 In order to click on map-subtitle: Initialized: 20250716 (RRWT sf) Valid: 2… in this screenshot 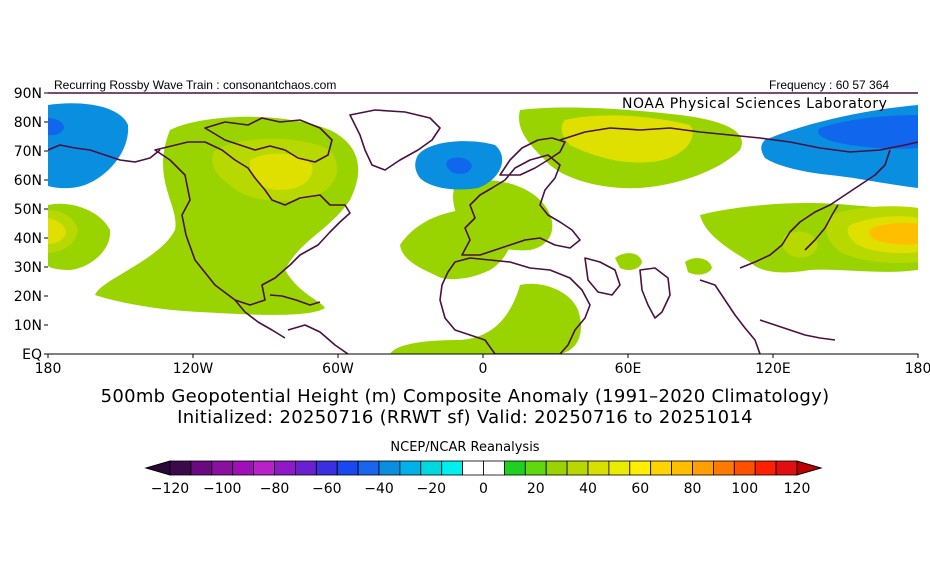, I will do `click(465, 417)`.